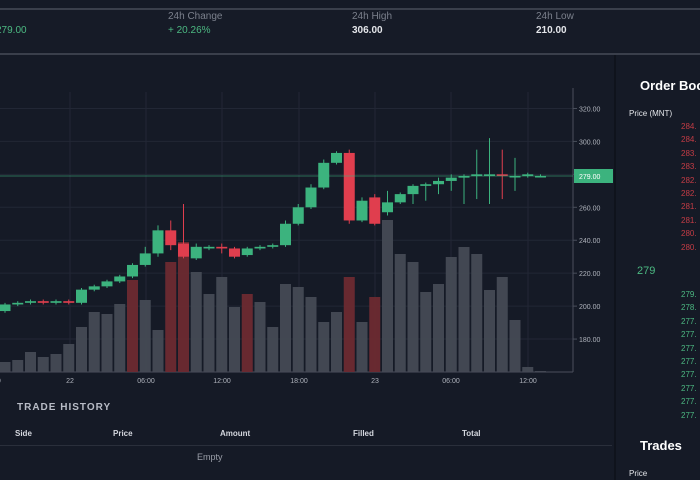 This screenshot has width=700, height=480. What do you see at coordinates (235, 433) in the screenshot?
I see `col-amount: Amount` at bounding box center [235, 433].